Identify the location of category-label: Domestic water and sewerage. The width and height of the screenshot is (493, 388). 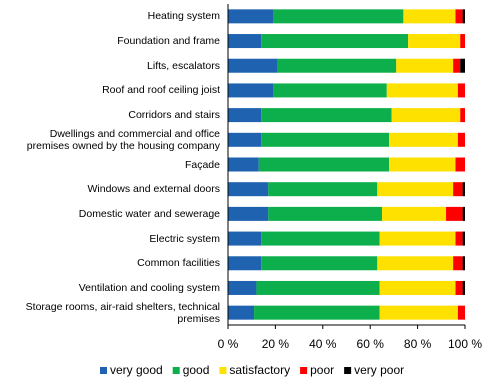
(149, 213).